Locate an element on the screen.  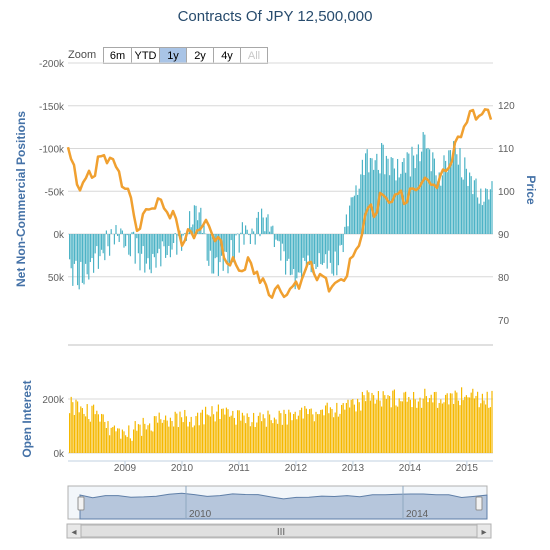
scrollbar-right-arrow: ▸ is located at coordinates (483, 532).